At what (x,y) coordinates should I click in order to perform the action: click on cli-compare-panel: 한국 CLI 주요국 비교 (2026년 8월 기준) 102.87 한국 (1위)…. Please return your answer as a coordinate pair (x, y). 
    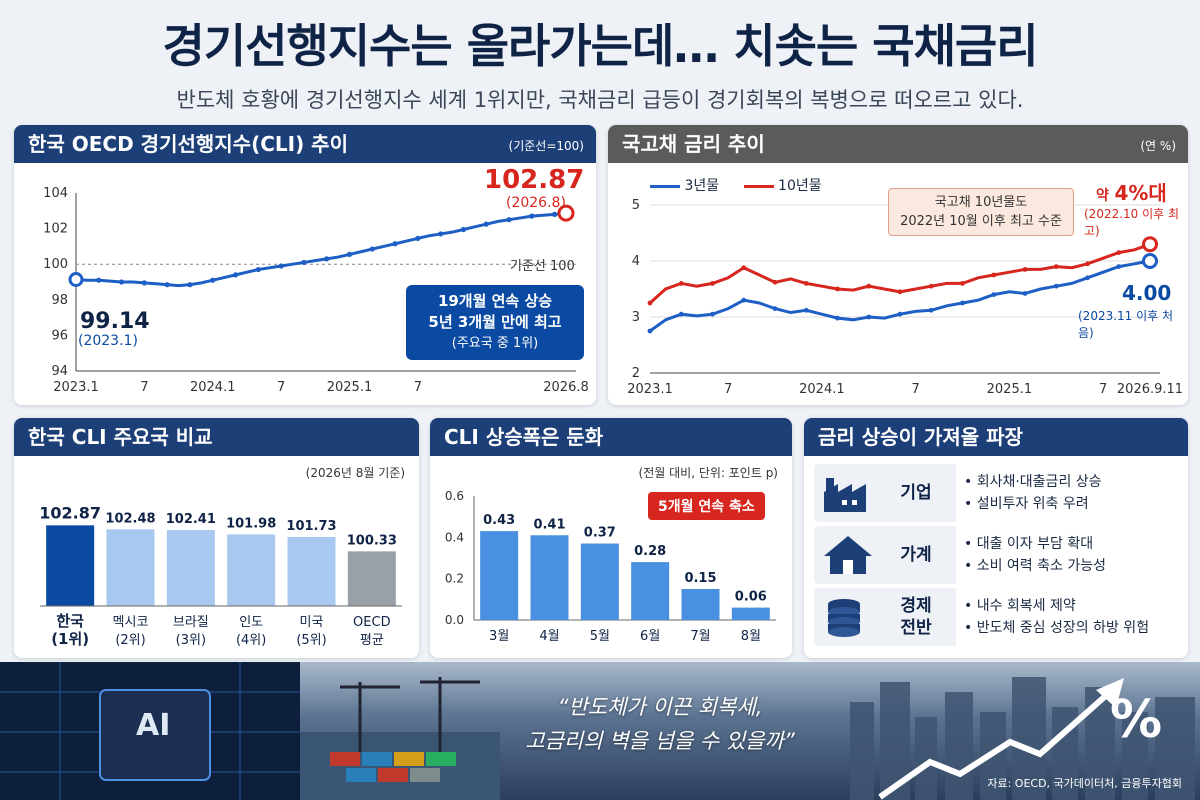
    Looking at the image, I should click on (216, 538).